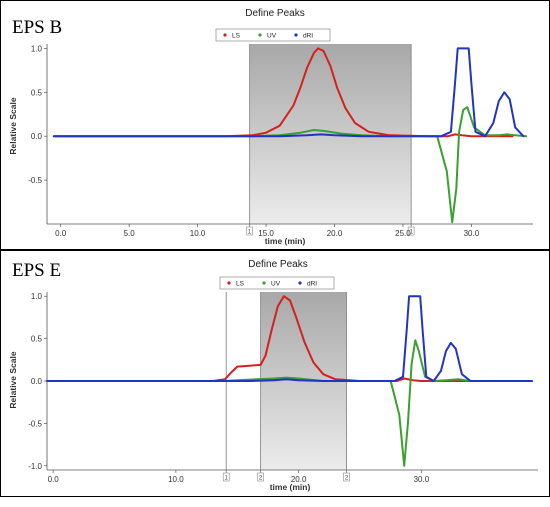 The width and height of the screenshot is (550, 507). What do you see at coordinates (36, 270) in the screenshot?
I see `panel-label: EPS E` at bounding box center [36, 270].